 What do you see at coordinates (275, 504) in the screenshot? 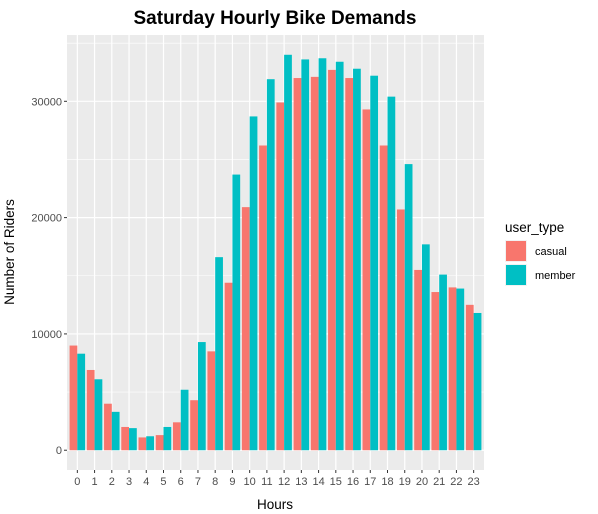
I see `x-axis-title: Hours` at bounding box center [275, 504].